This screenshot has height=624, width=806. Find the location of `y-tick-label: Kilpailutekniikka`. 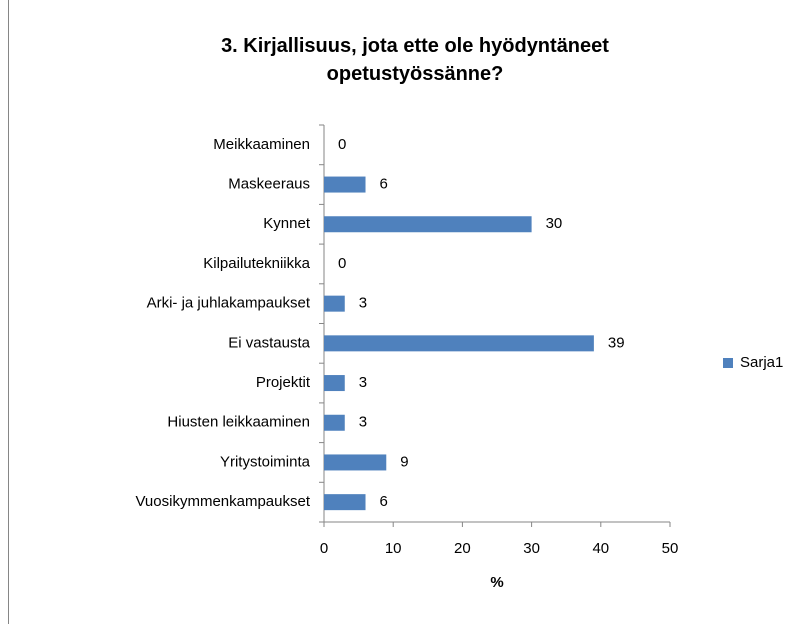

y-tick-label: Kilpailutekniikka is located at coordinates (256, 263).